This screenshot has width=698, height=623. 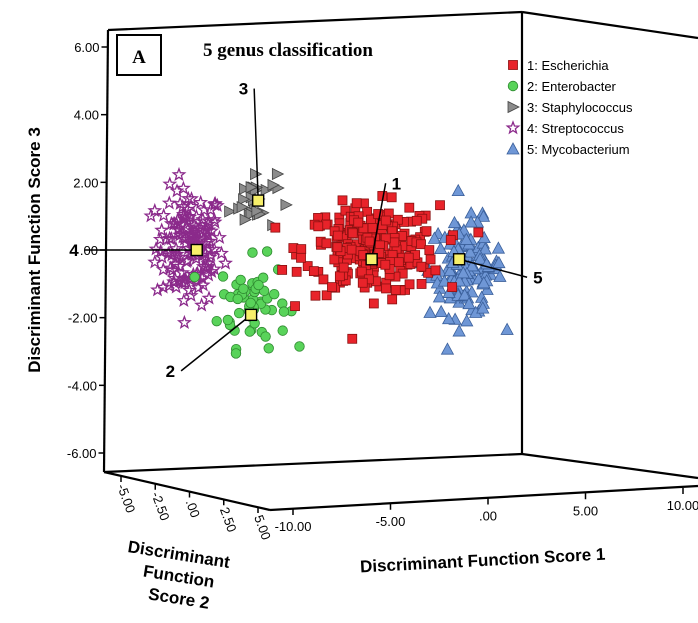 What do you see at coordinates (86, 47) in the screenshot?
I see `y-tick-label: 6.00` at bounding box center [86, 47].